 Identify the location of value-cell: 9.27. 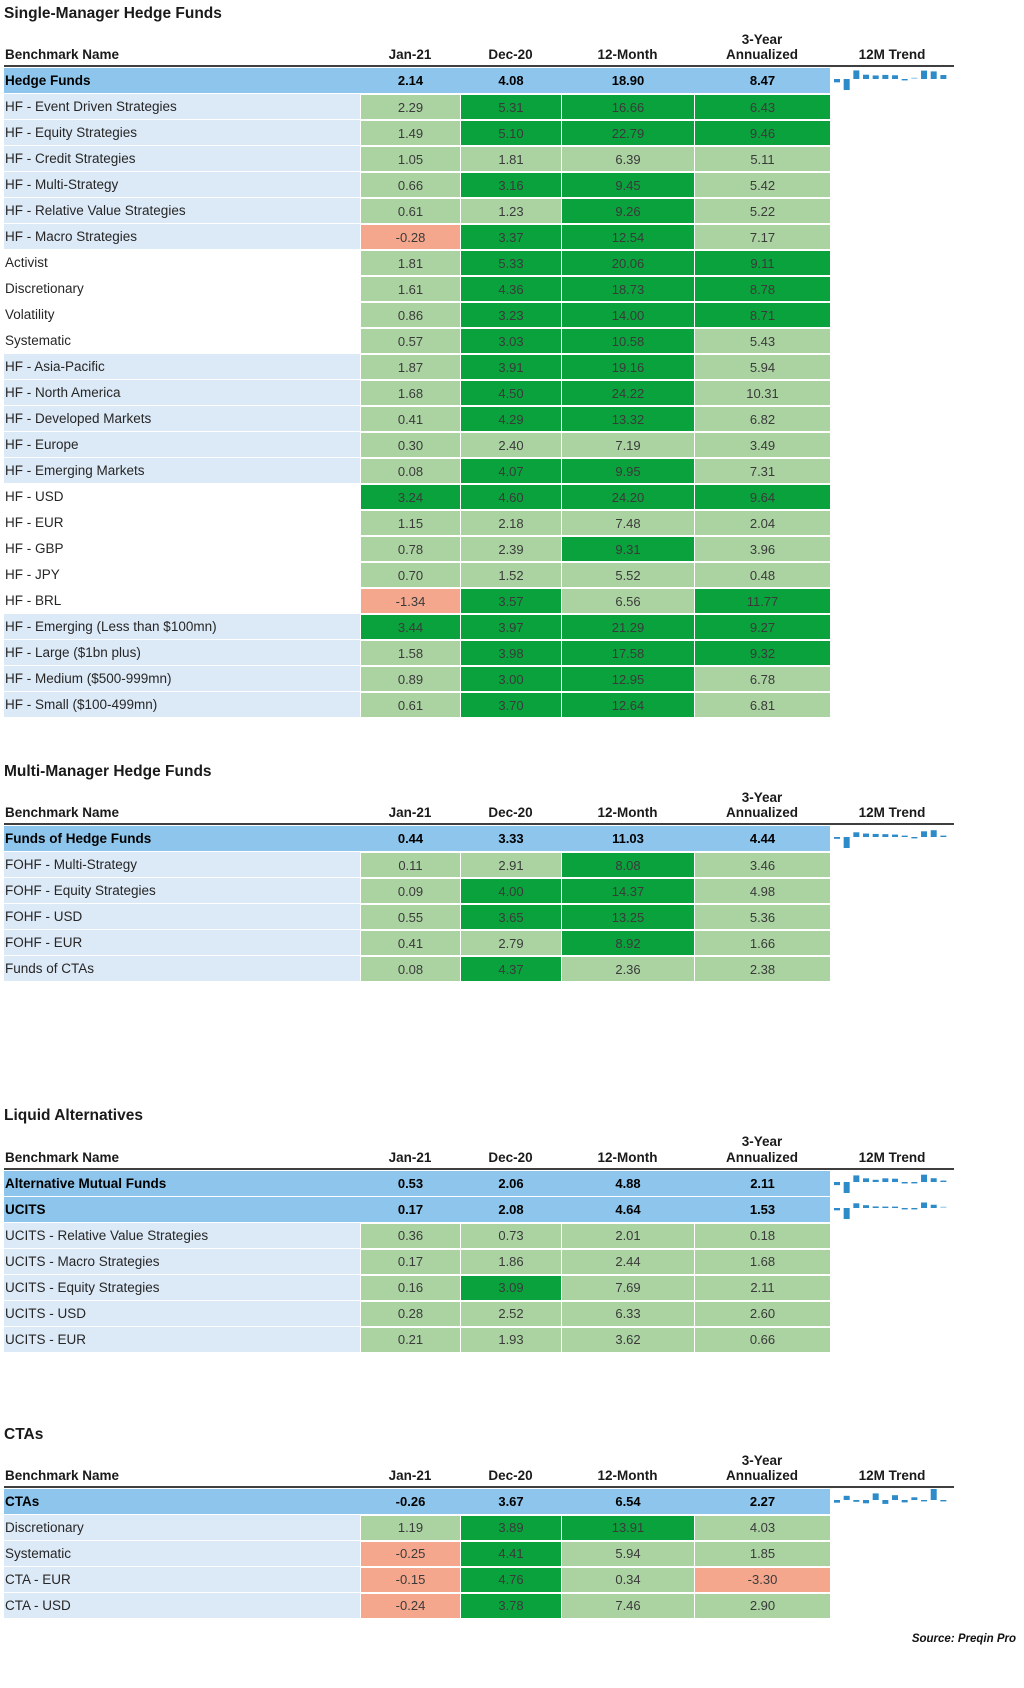
(762, 627).